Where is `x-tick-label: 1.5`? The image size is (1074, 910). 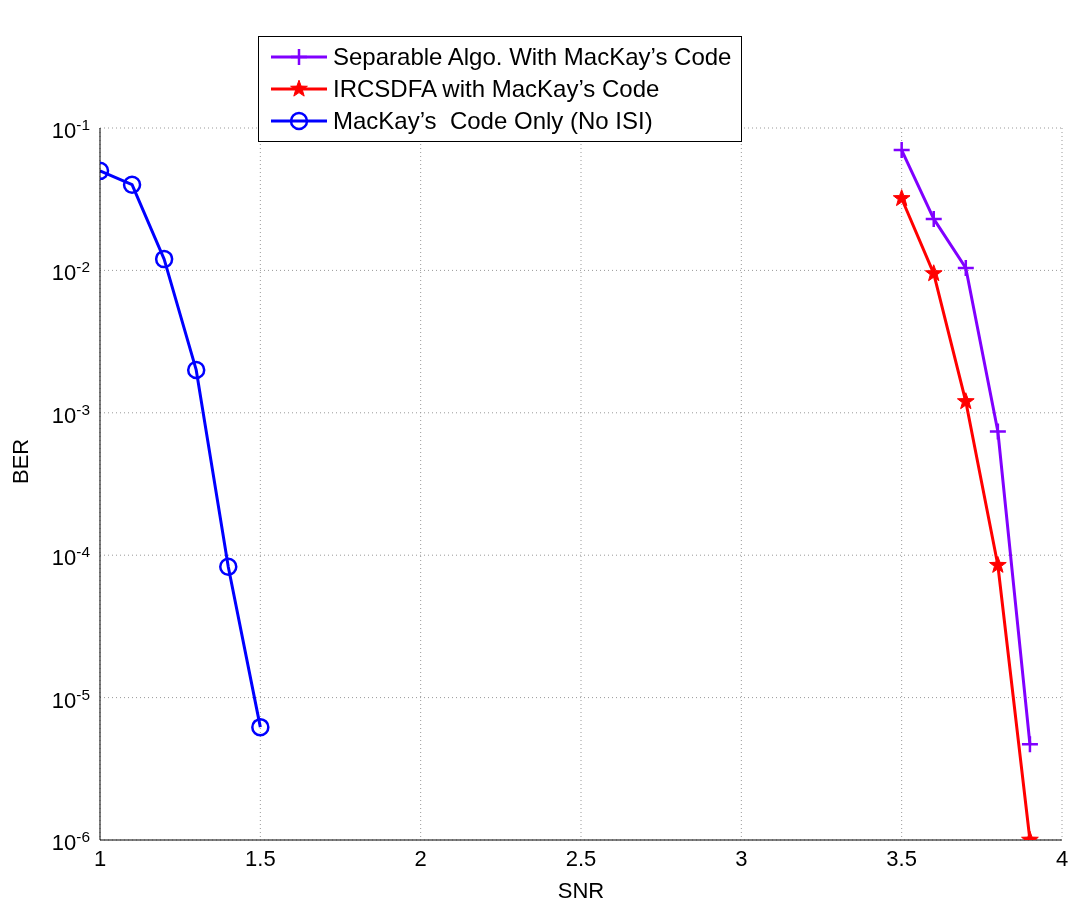
x-tick-label: 1.5 is located at coordinates (260, 858).